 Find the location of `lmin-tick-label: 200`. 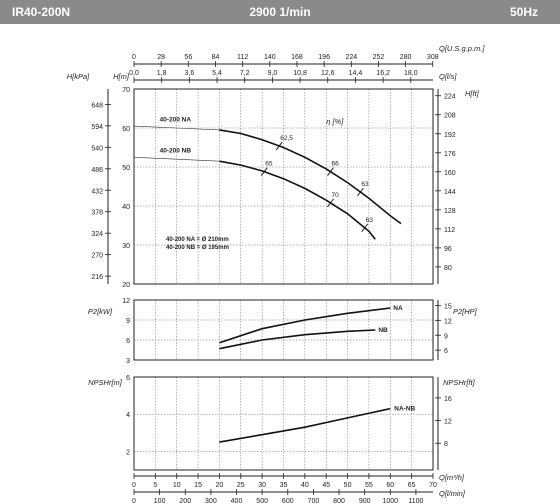

lmin-tick-label: 200 is located at coordinates (185, 501).